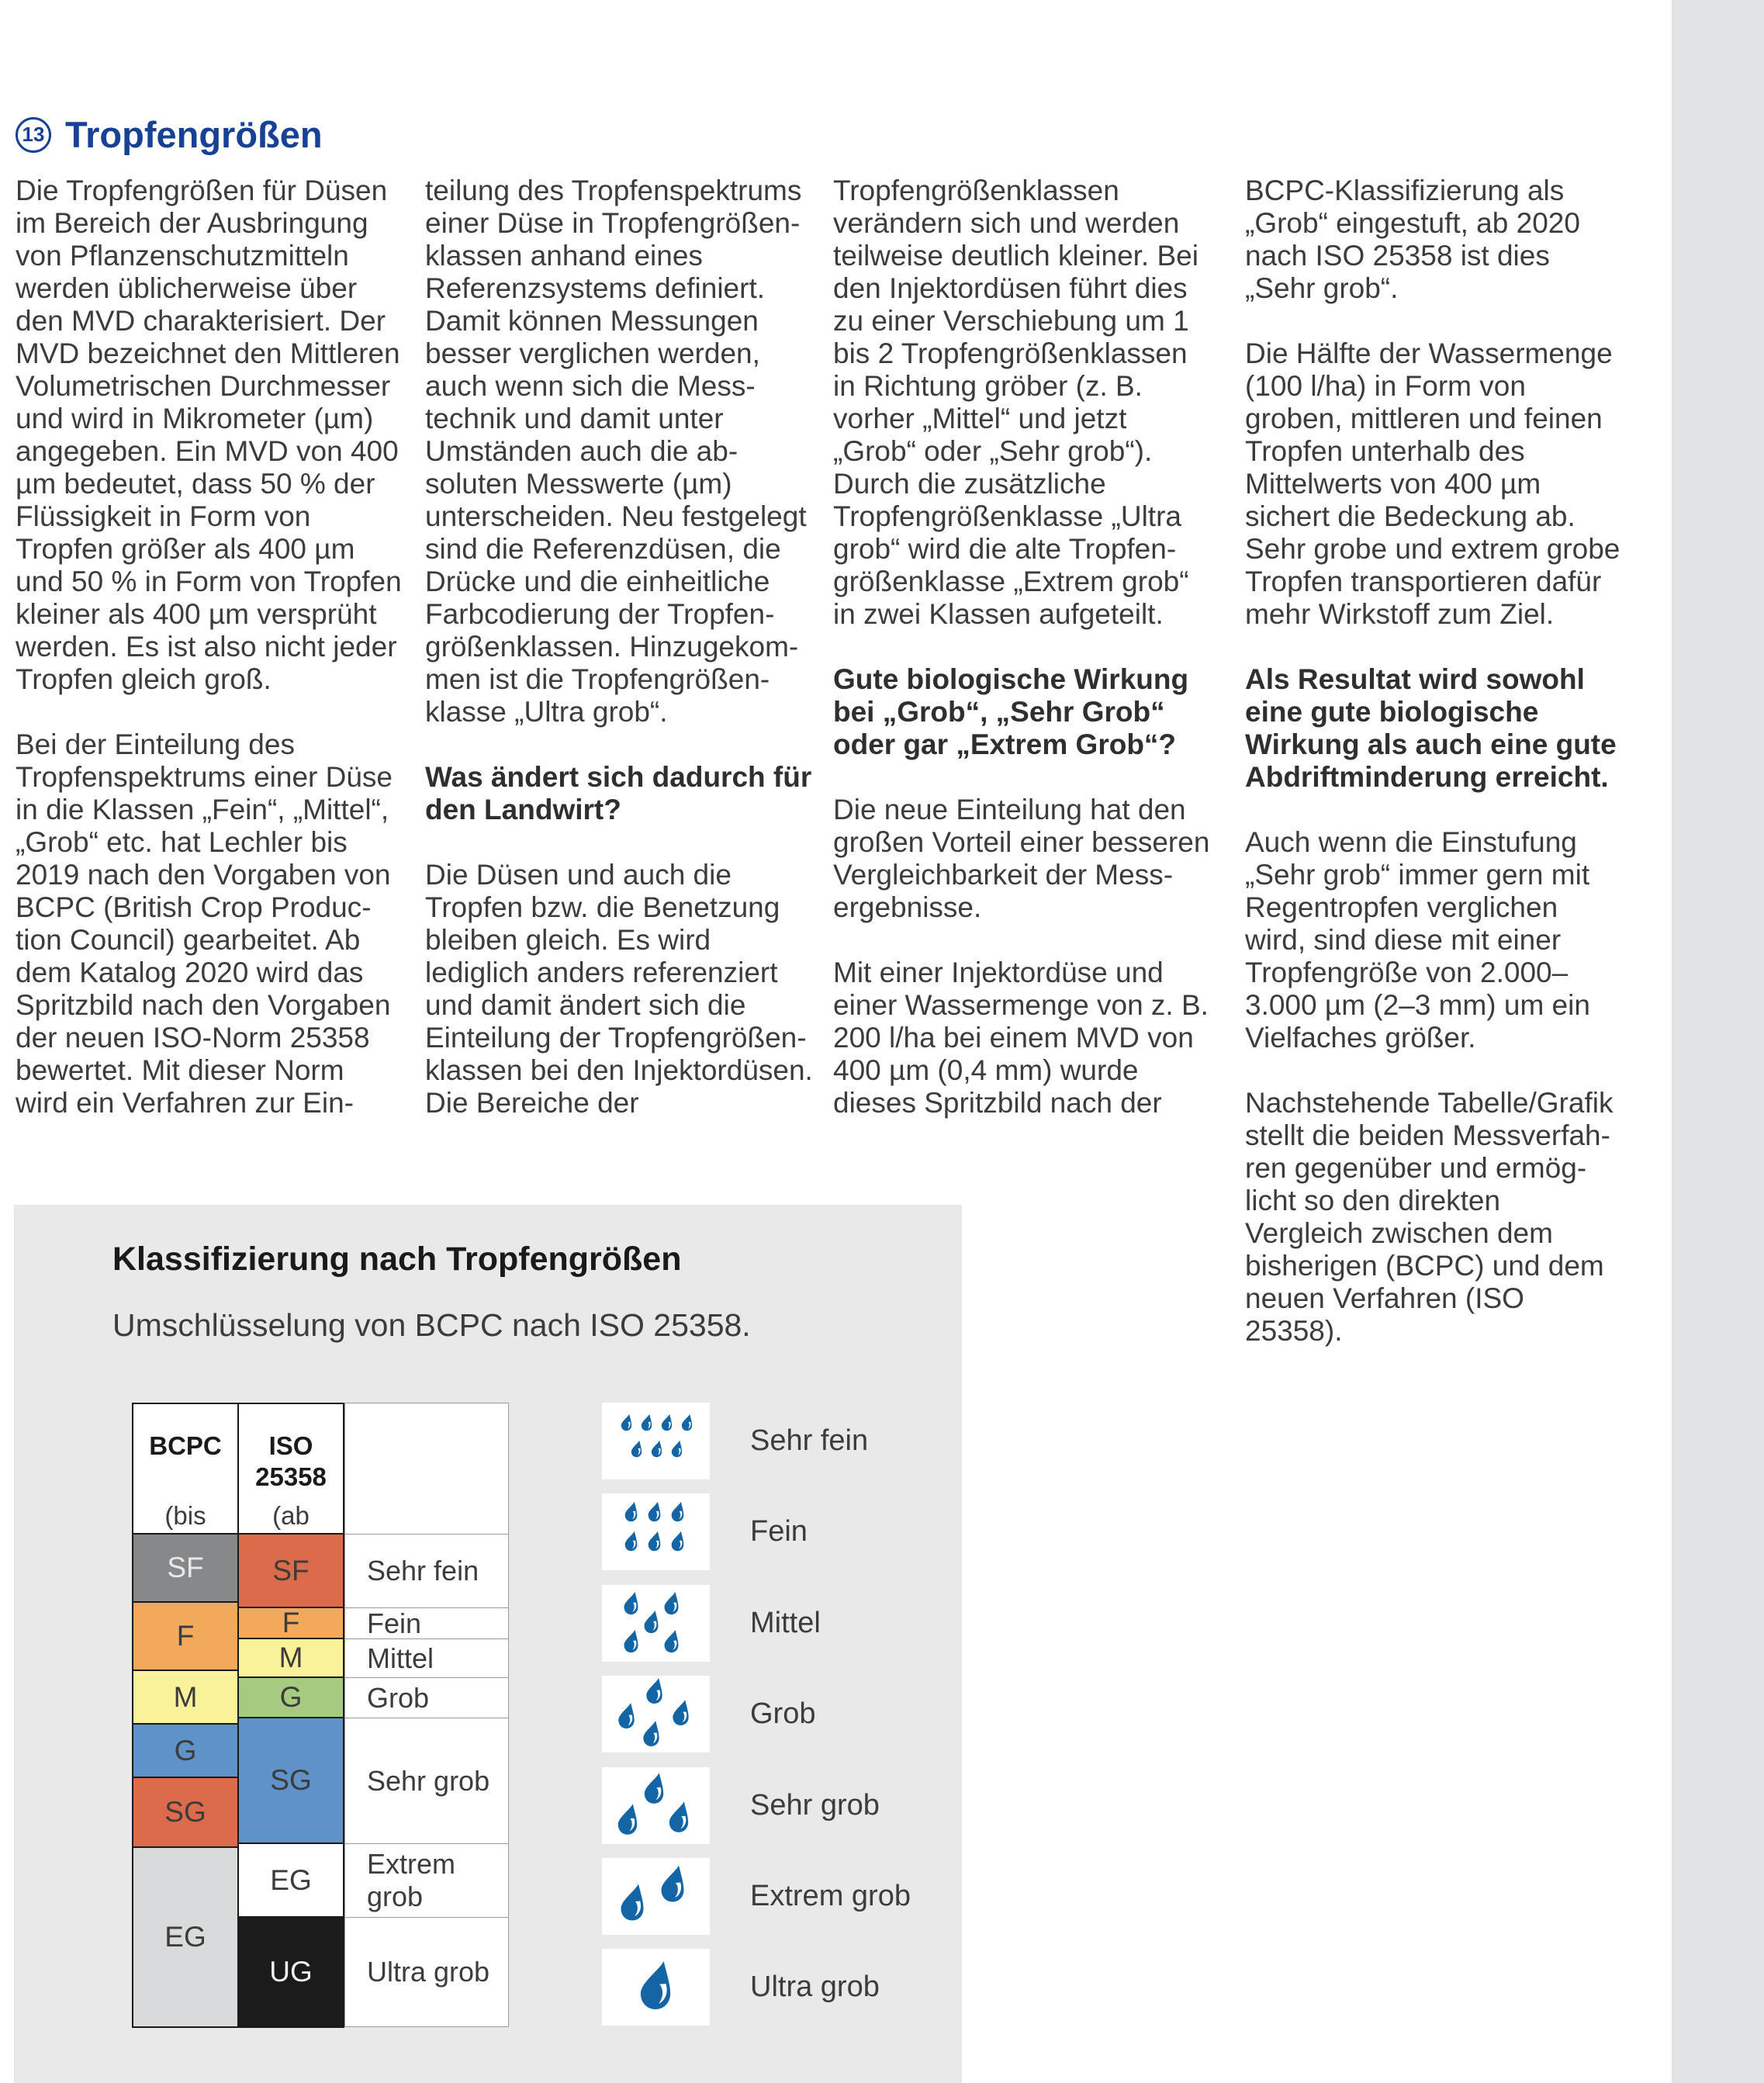  What do you see at coordinates (656, 1805) in the screenshot?
I see `droplets-3-icon` at bounding box center [656, 1805].